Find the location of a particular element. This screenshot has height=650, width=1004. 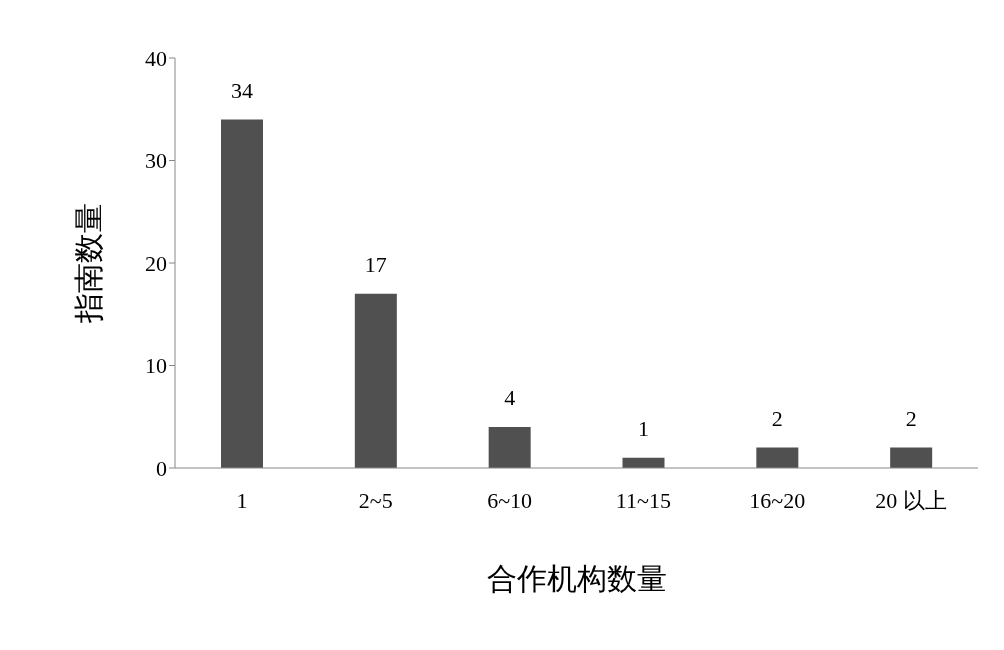

x-axis-title: 合作机构数量 is located at coordinates (576, 579).